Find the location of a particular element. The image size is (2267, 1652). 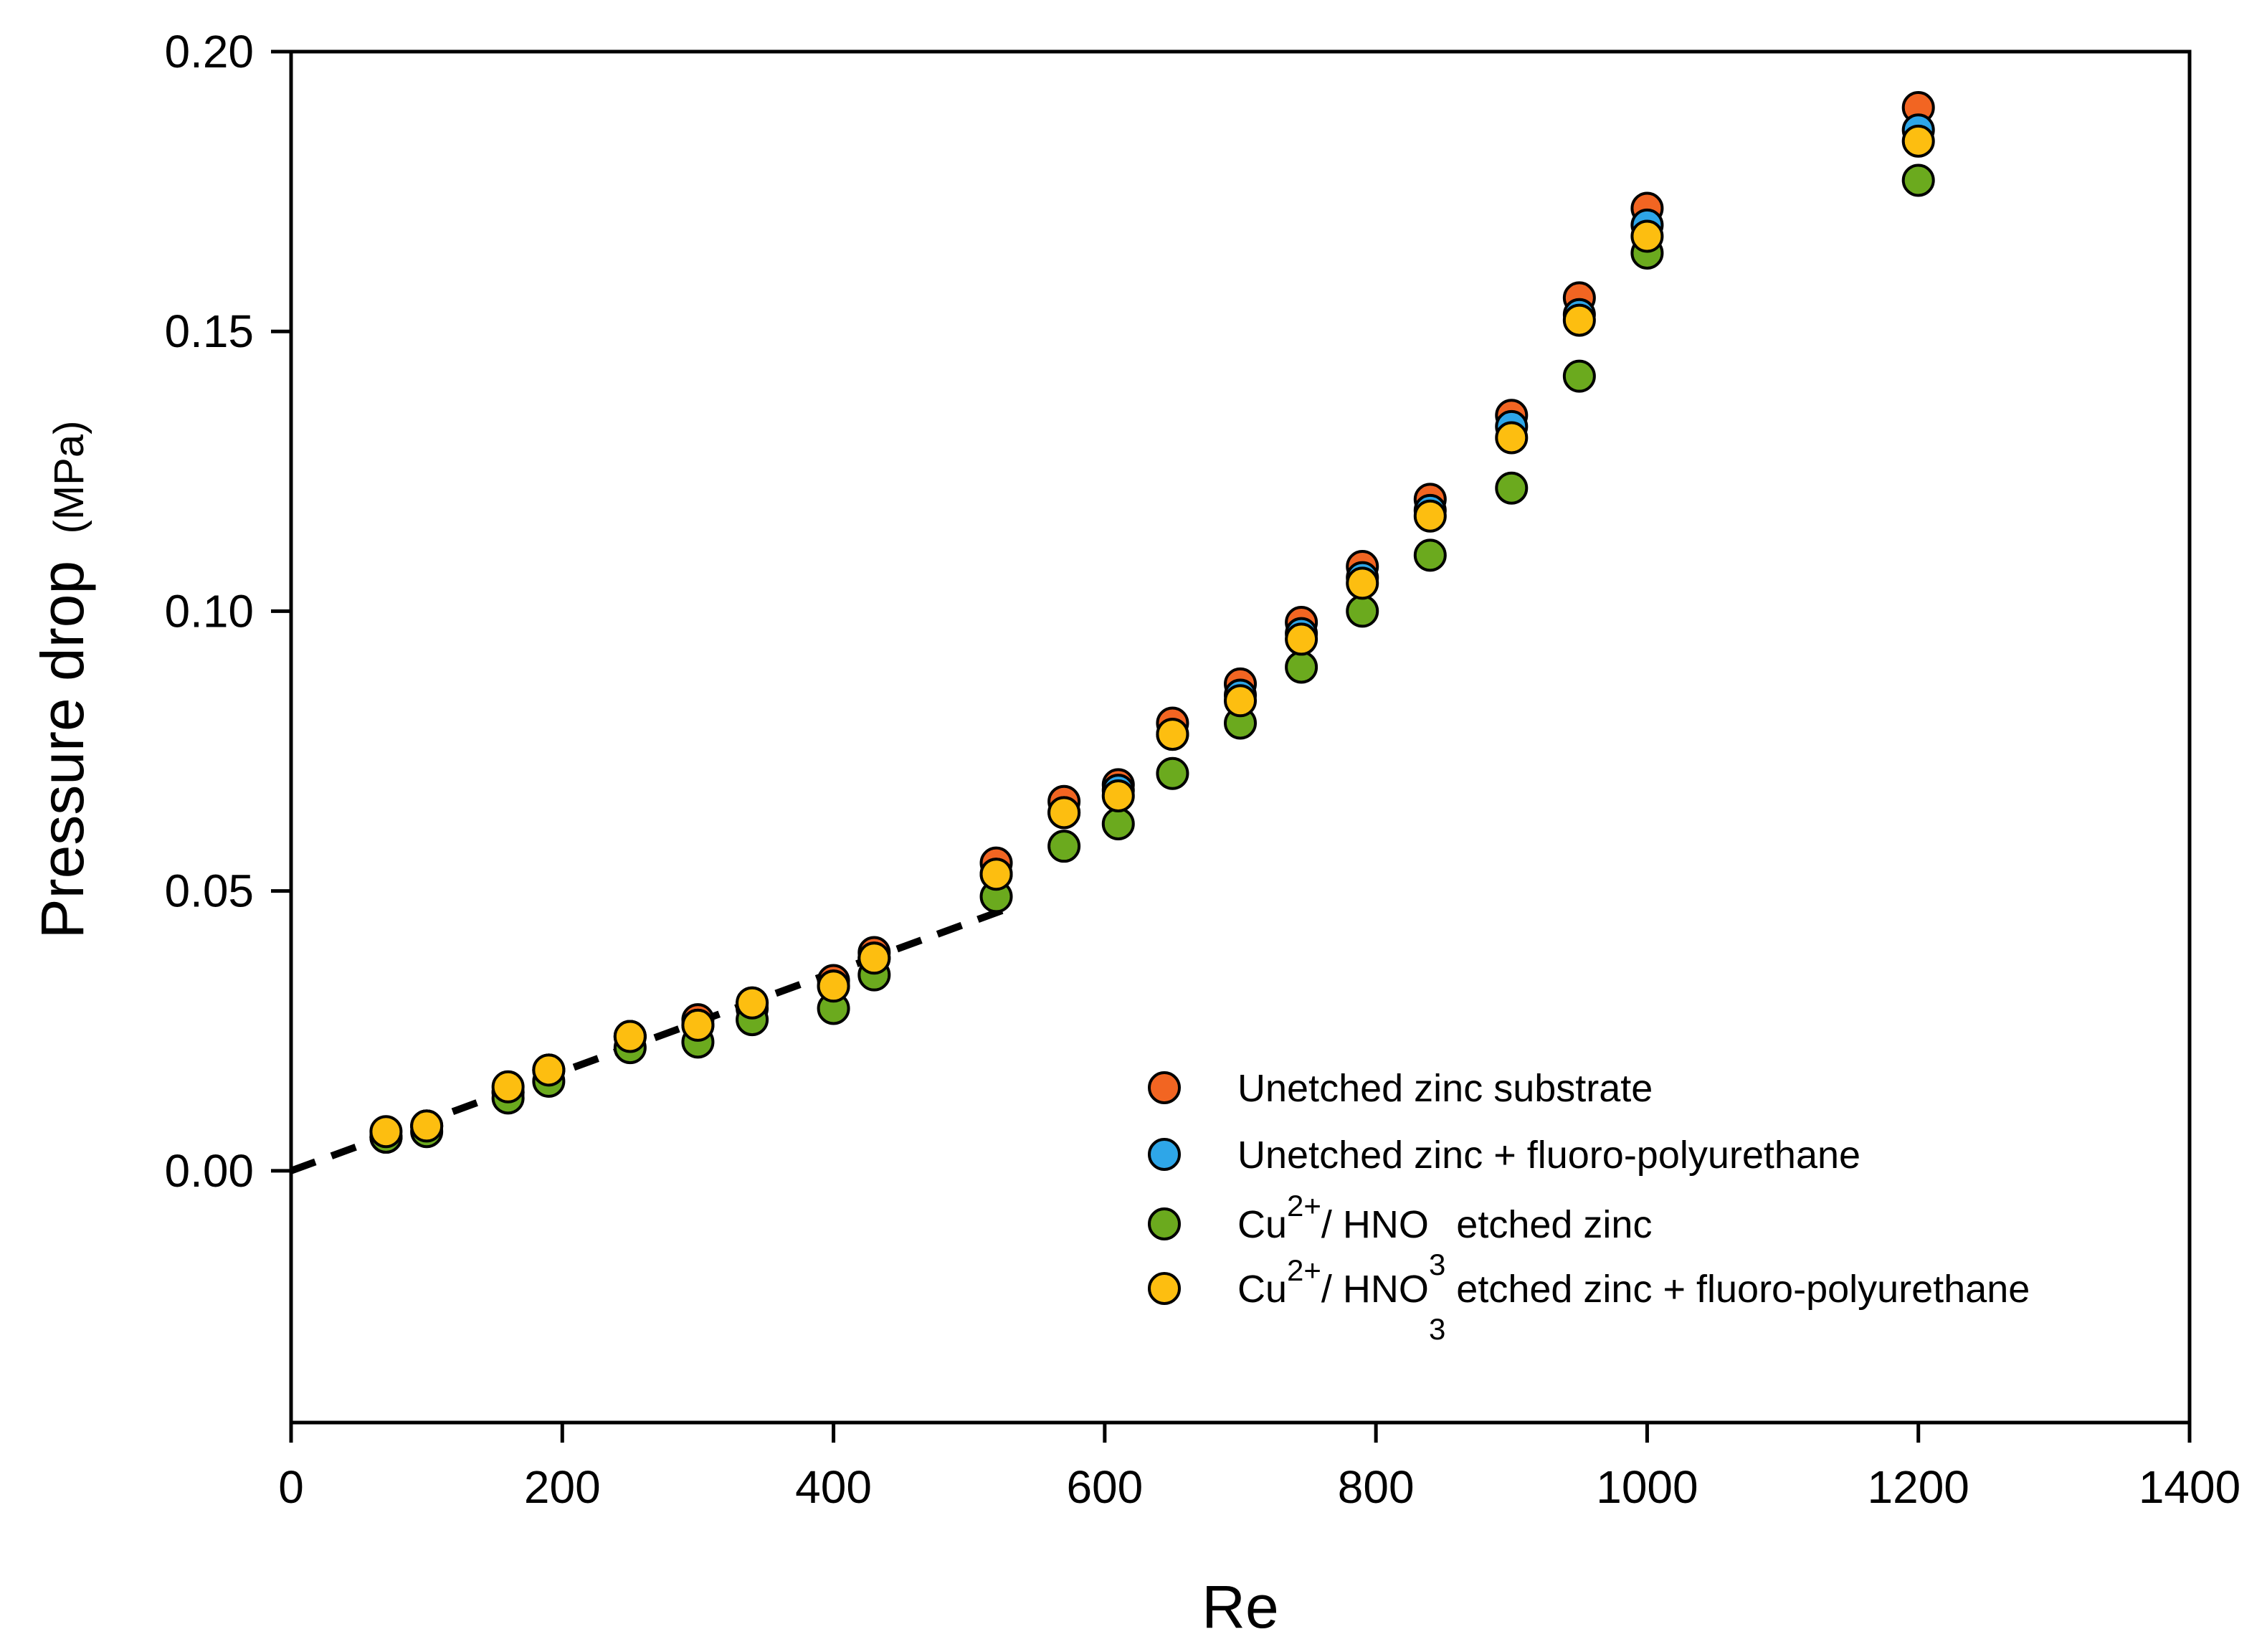

legend-label: Cu2+/ HNO3 etched zinc is located at coordinates (1444, 1235).